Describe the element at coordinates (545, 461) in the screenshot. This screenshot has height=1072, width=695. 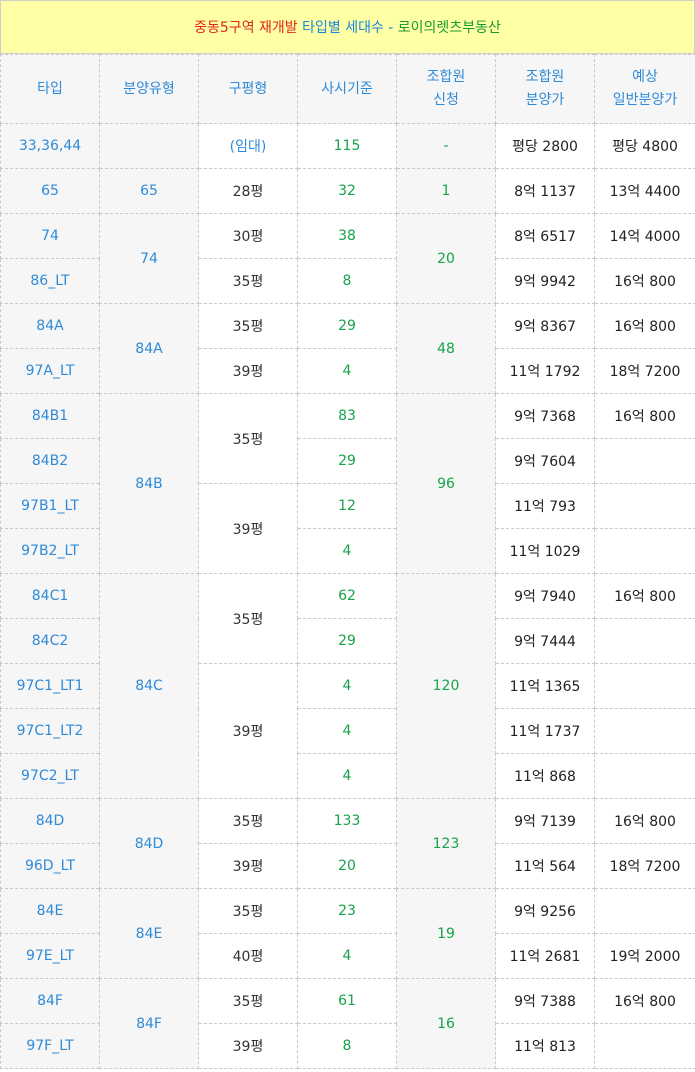
I see `cell-union-price: 9억 7604` at that location.